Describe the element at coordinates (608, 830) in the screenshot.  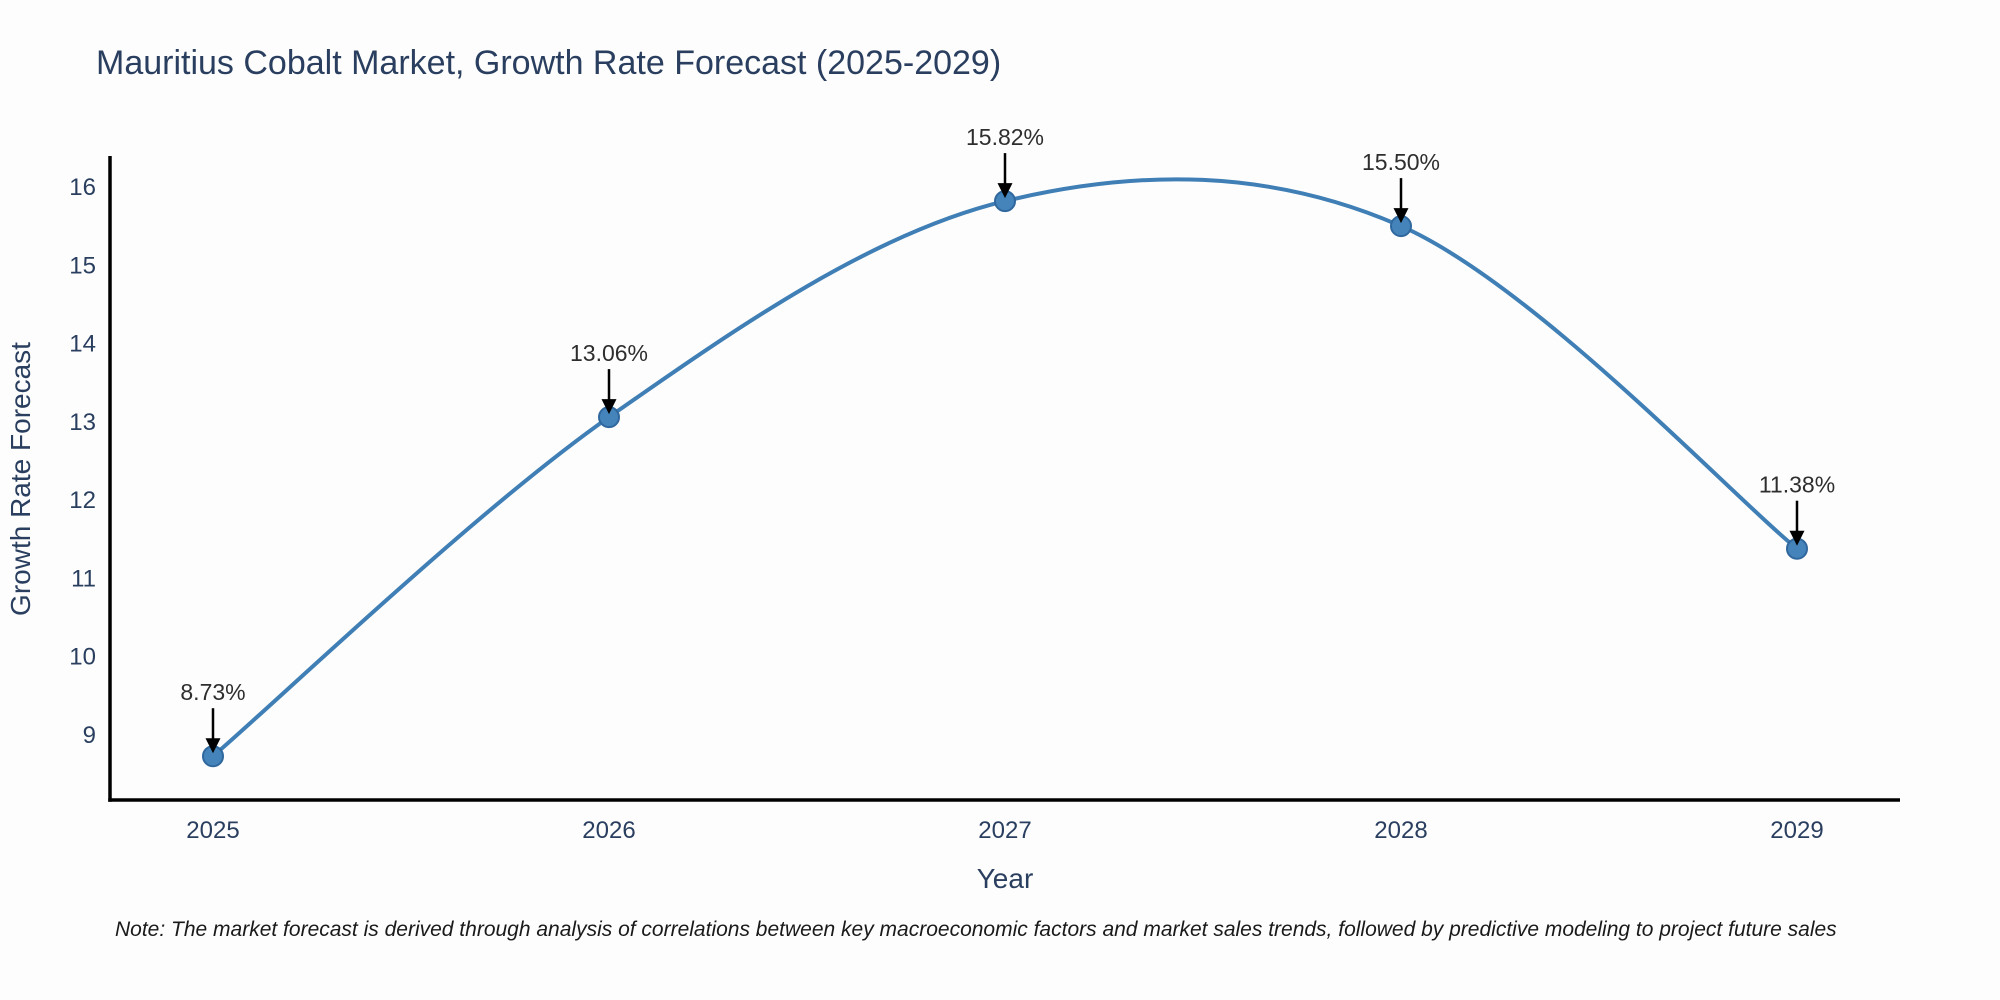
I see `x-tick-label: 2026` at that location.